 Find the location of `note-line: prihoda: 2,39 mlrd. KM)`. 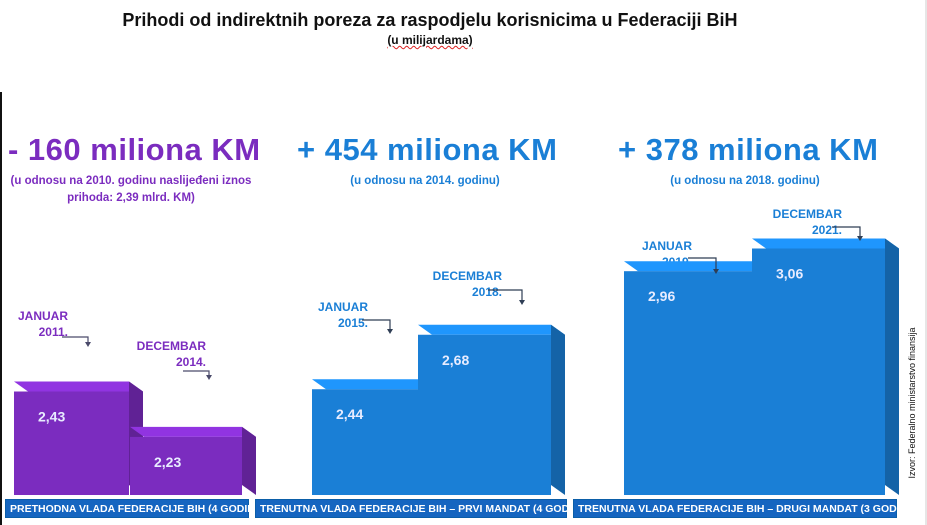

note-line: prihoda: 2,39 mlrd. KM) is located at coordinates (131, 197).